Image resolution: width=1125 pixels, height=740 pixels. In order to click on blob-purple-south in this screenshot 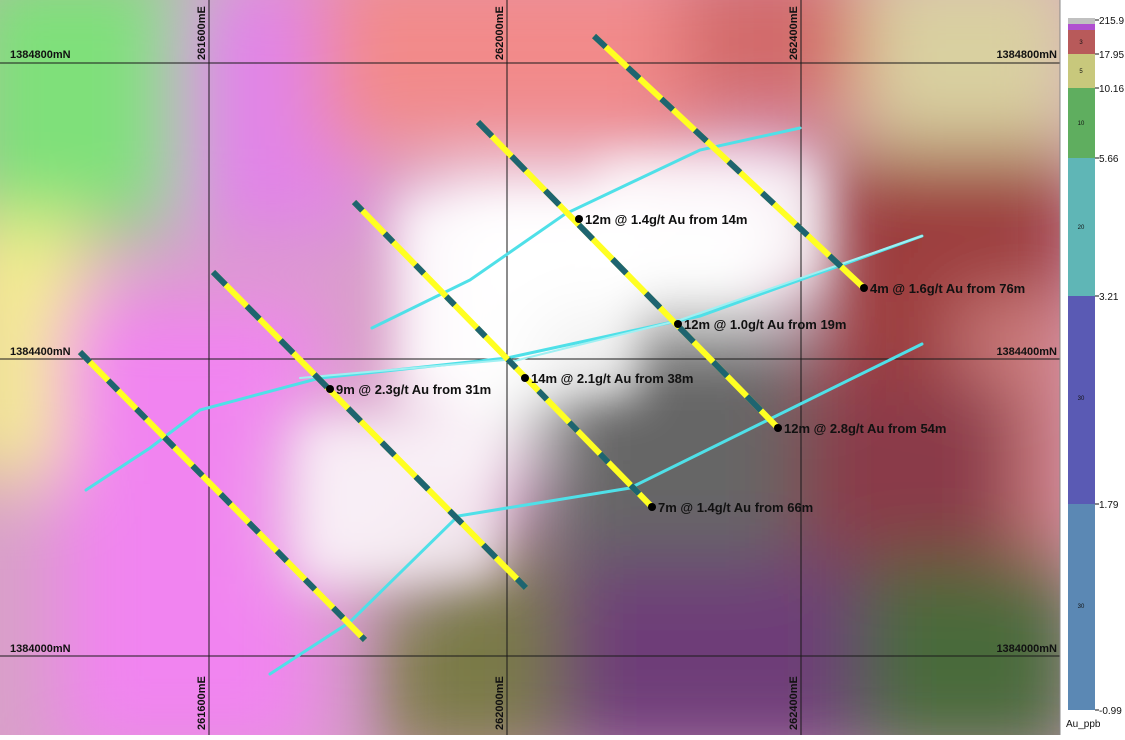, I will do `click(720, 647)`.